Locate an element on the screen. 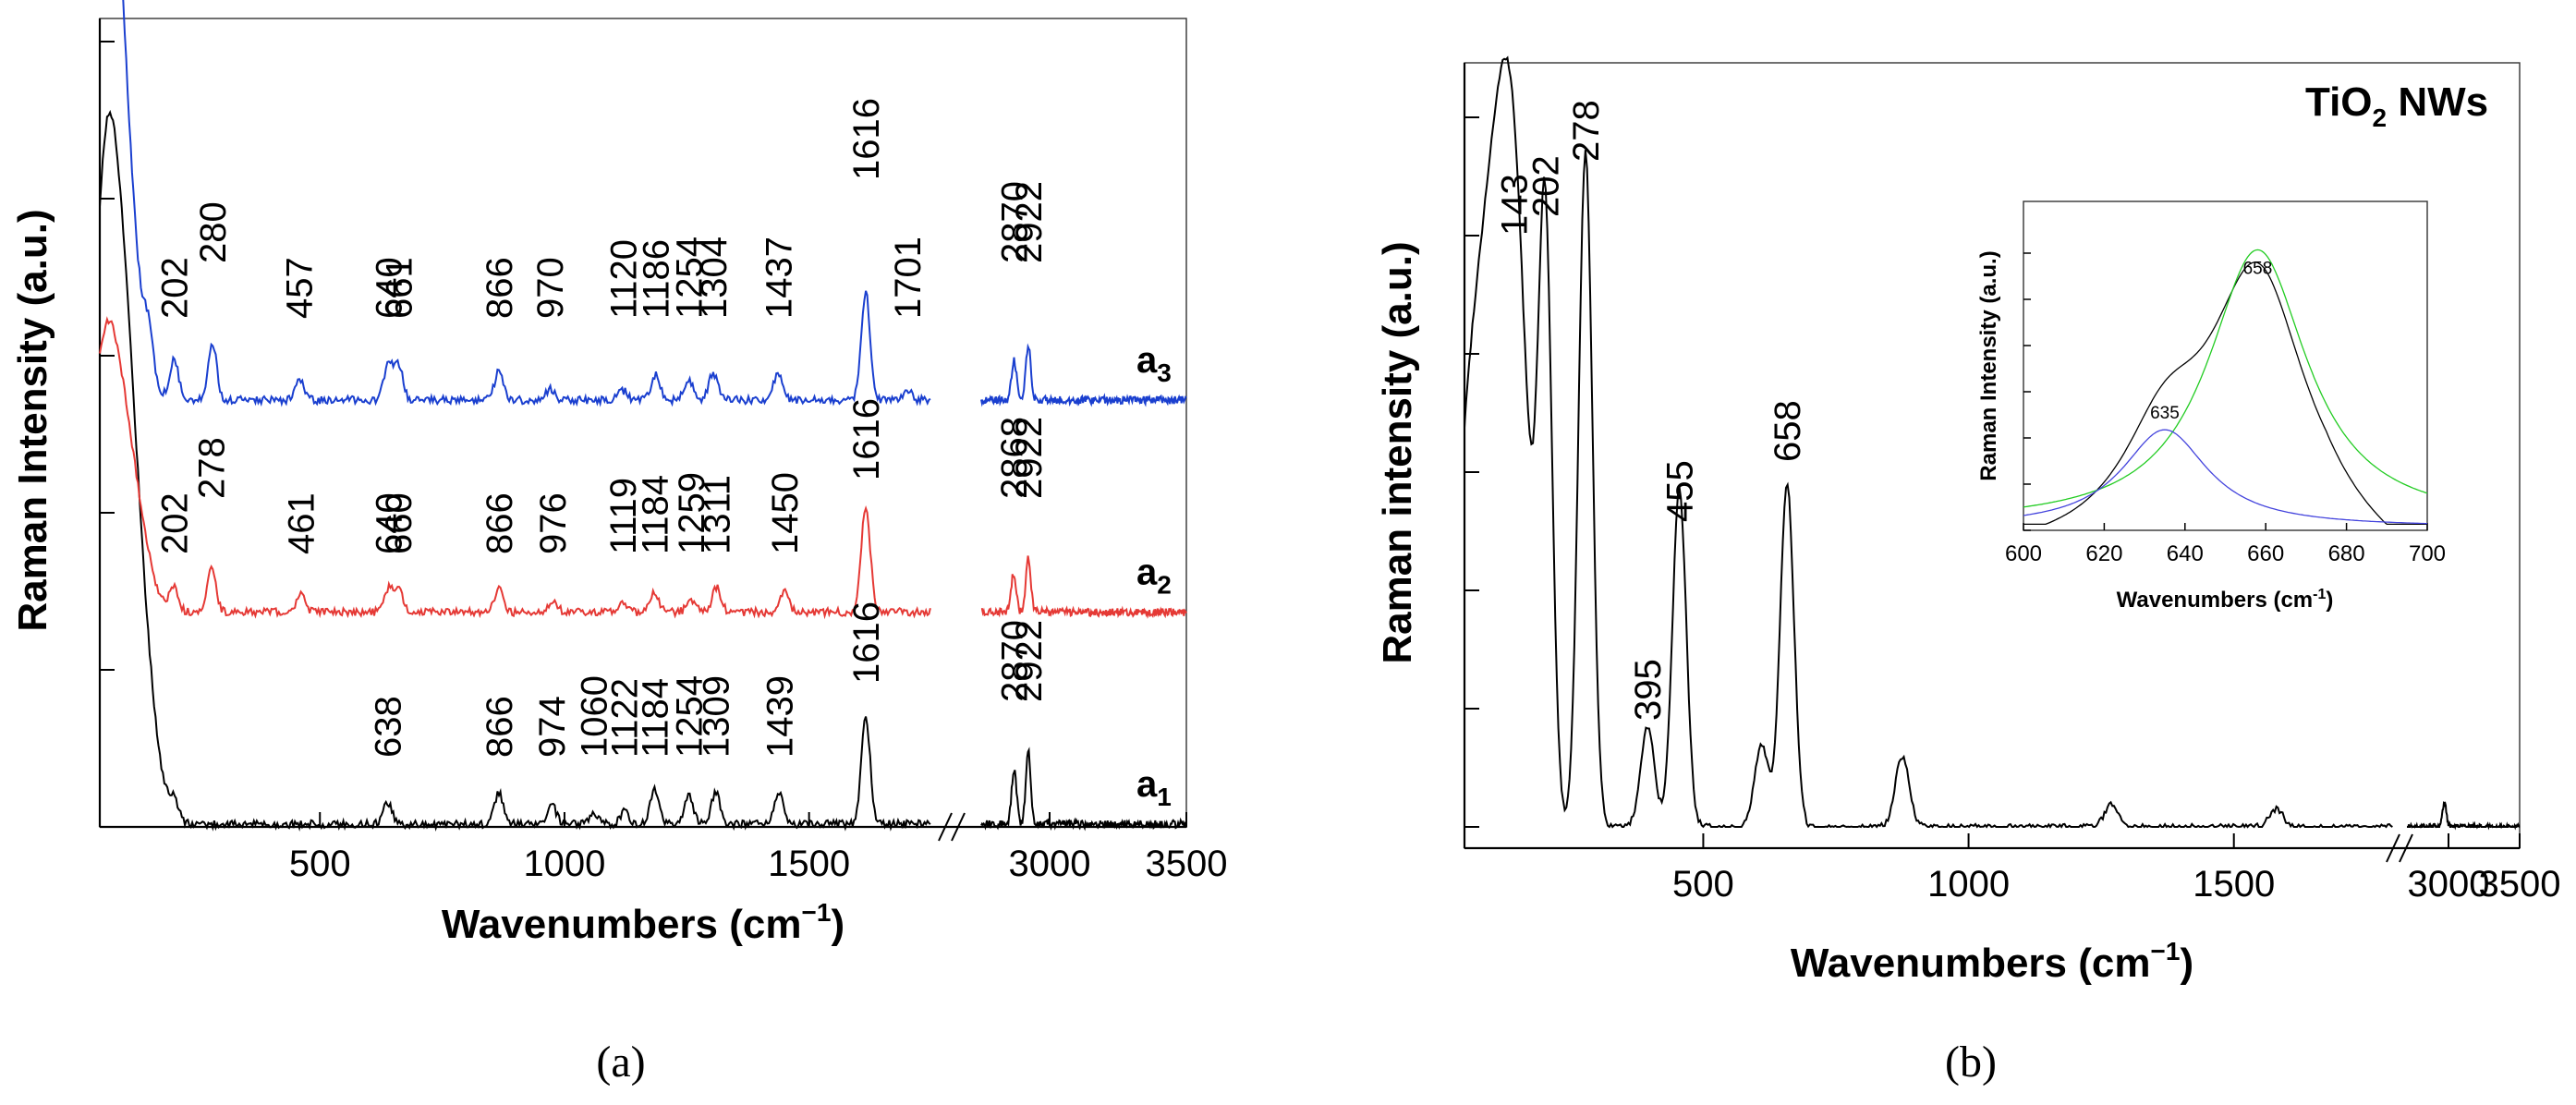 The width and height of the screenshot is (2576, 1105). panel-a-peak-label: 1060 is located at coordinates (595, 716).